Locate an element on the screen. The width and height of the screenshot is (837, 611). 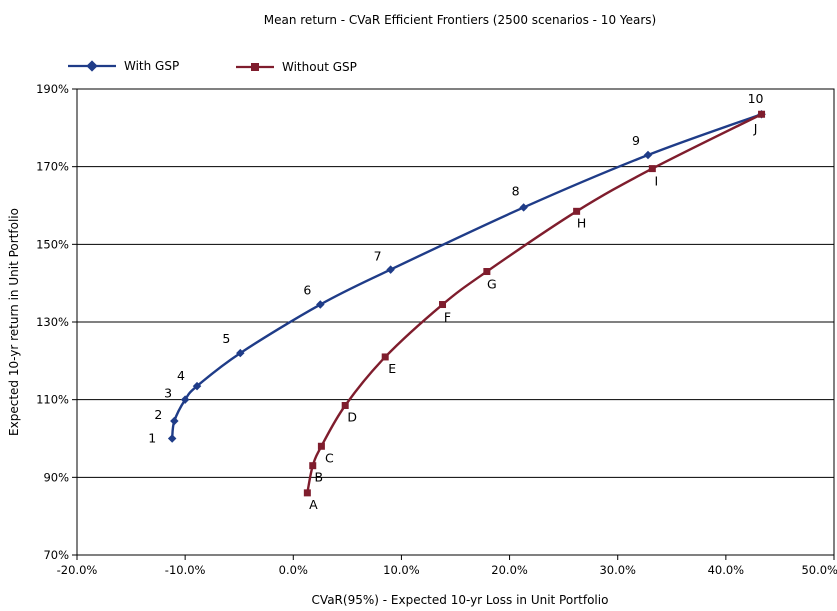
point-label-without-gsp: C is located at coordinates (329, 457).